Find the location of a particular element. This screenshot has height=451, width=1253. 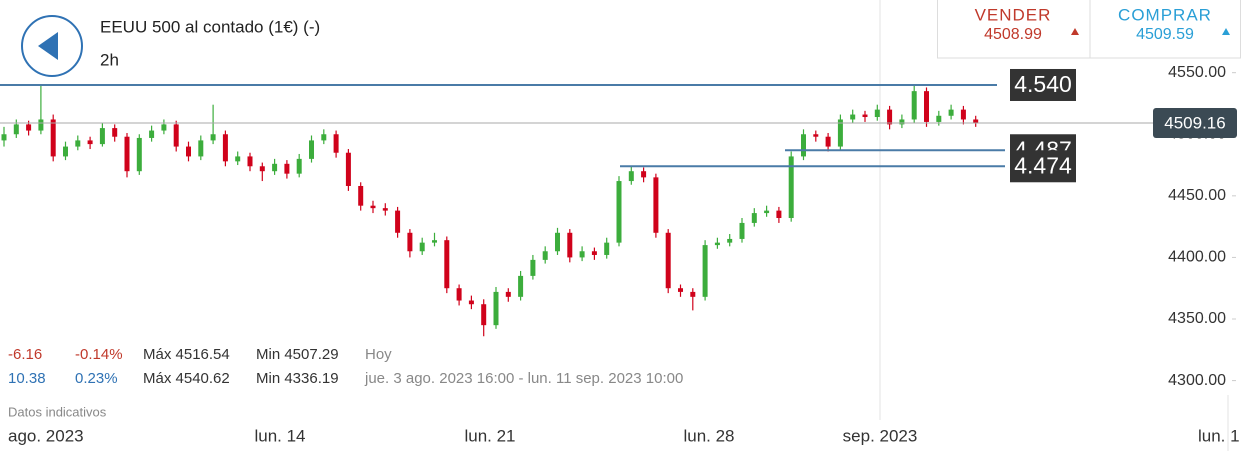

current-price-label: 4509.16 is located at coordinates (1194, 122).